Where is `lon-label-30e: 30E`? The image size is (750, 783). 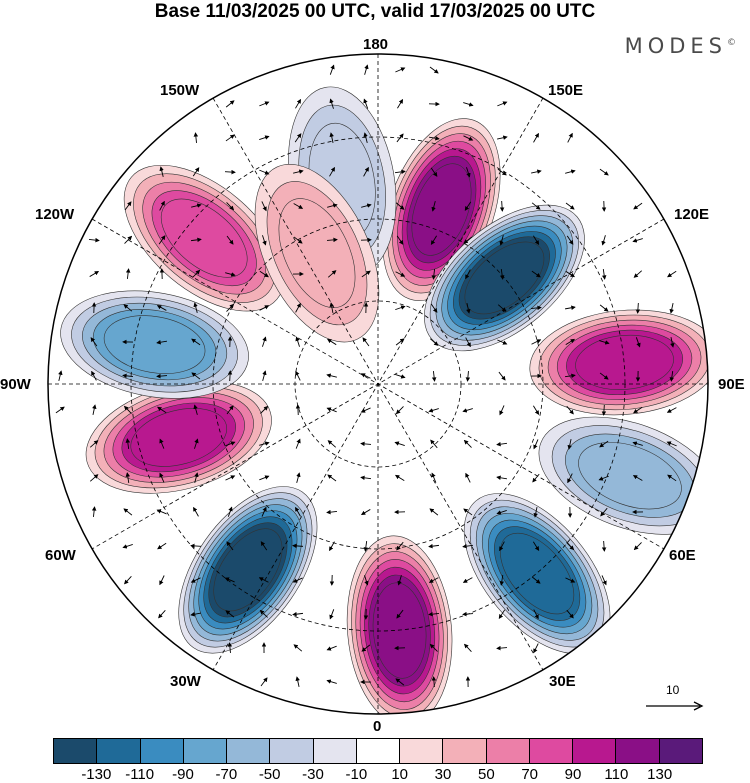 lon-label-30e: 30E is located at coordinates (562, 681).